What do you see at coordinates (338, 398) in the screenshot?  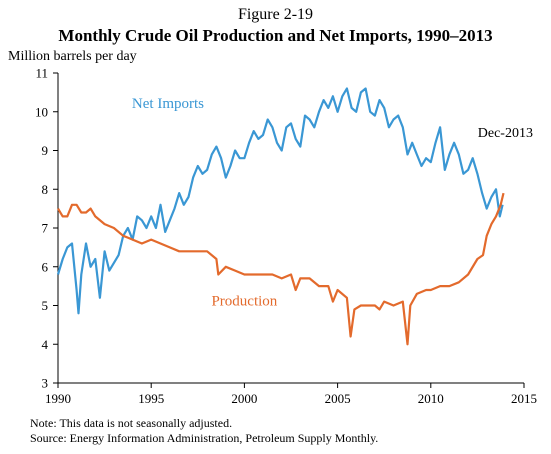 I see `x-tick-label: 2005` at bounding box center [338, 398].